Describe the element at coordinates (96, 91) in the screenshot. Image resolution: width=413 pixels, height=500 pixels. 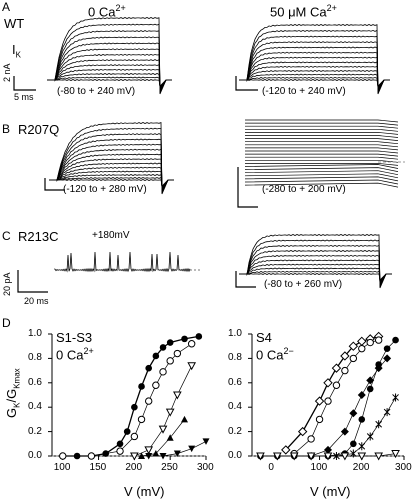
I see `range-label-a-left: (-80 to + 240 mV)` at that location.